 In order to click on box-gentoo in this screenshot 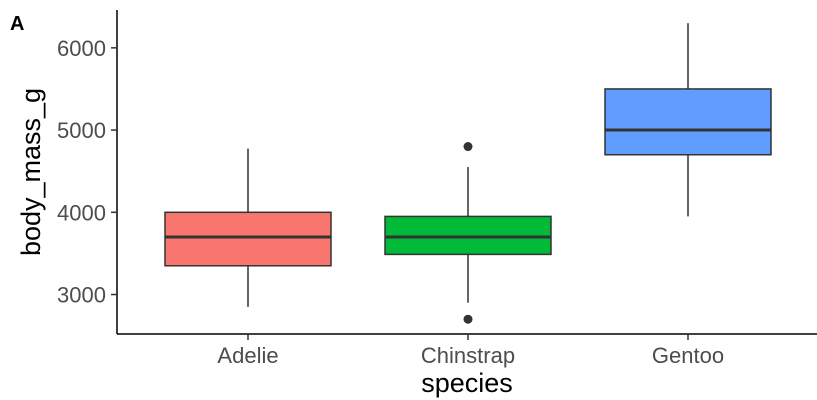, I will do `click(688, 119)`.